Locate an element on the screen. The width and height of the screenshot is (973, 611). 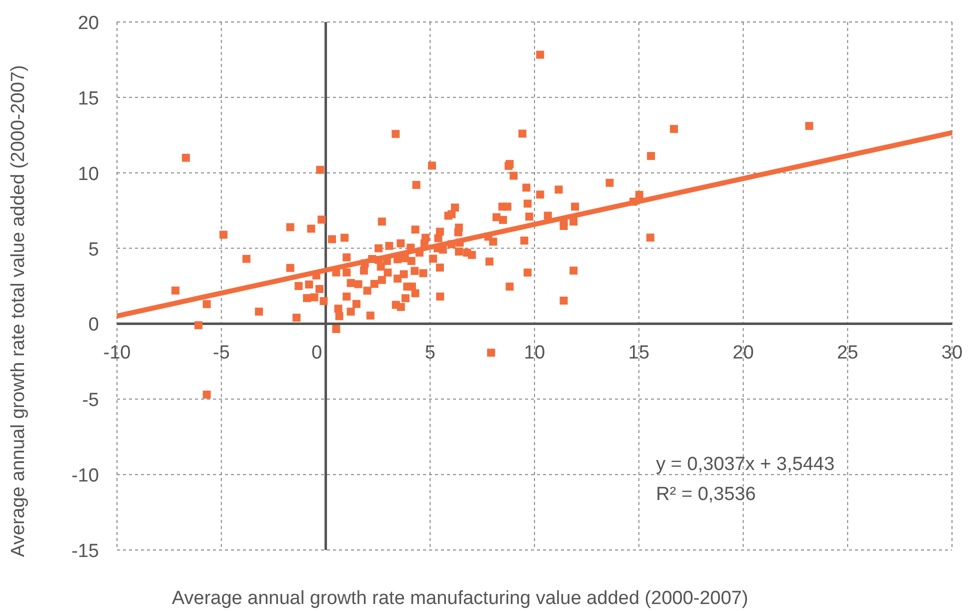
annotation: y = 0,3037x + 3,5443 is located at coordinates (745, 464).